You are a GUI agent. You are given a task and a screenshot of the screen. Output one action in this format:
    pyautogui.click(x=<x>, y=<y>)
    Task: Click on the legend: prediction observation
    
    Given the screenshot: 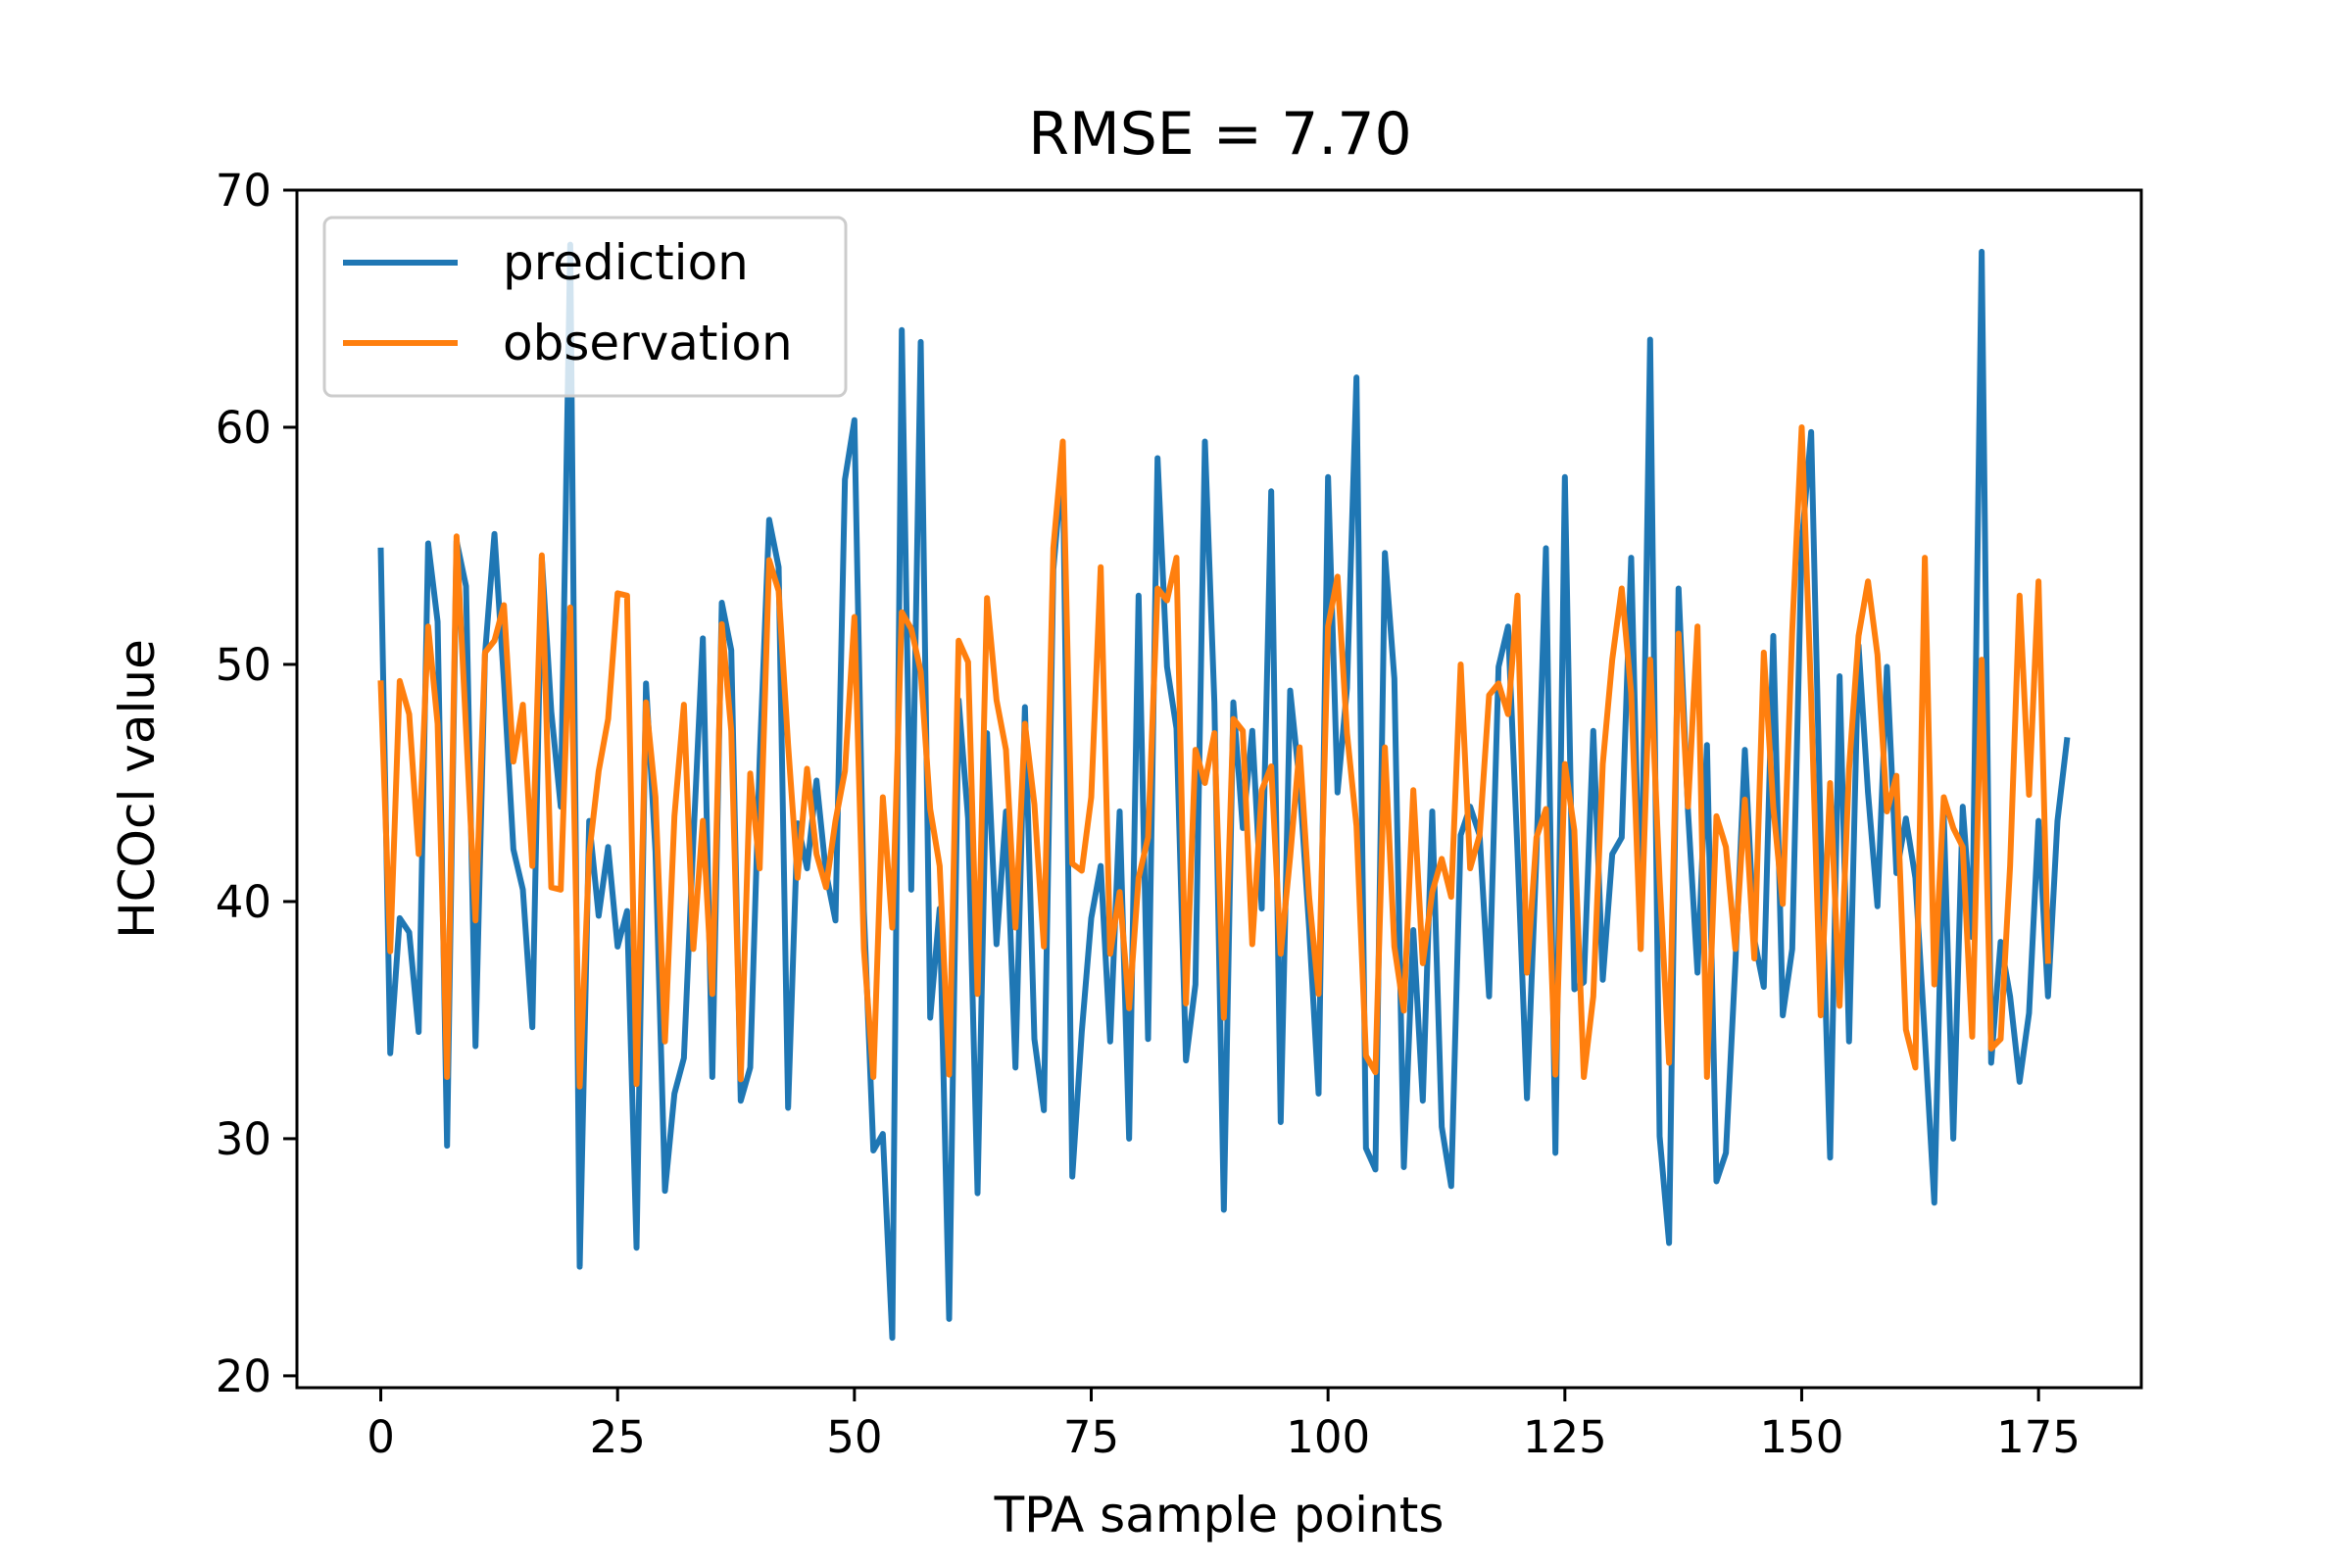 What is the action you would take?
    pyautogui.click(x=585, y=307)
    